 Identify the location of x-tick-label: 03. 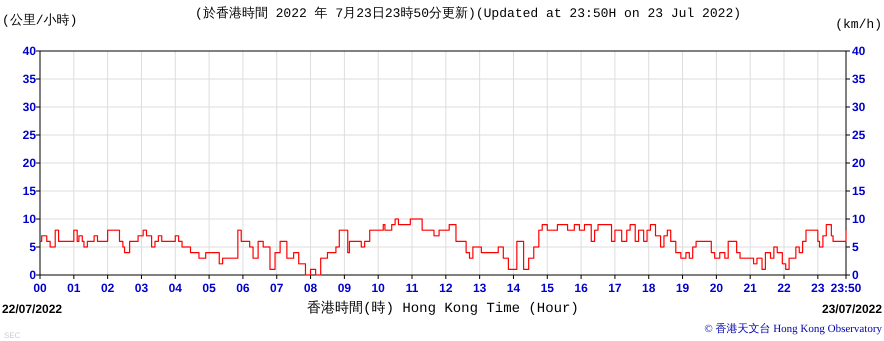
(141, 288).